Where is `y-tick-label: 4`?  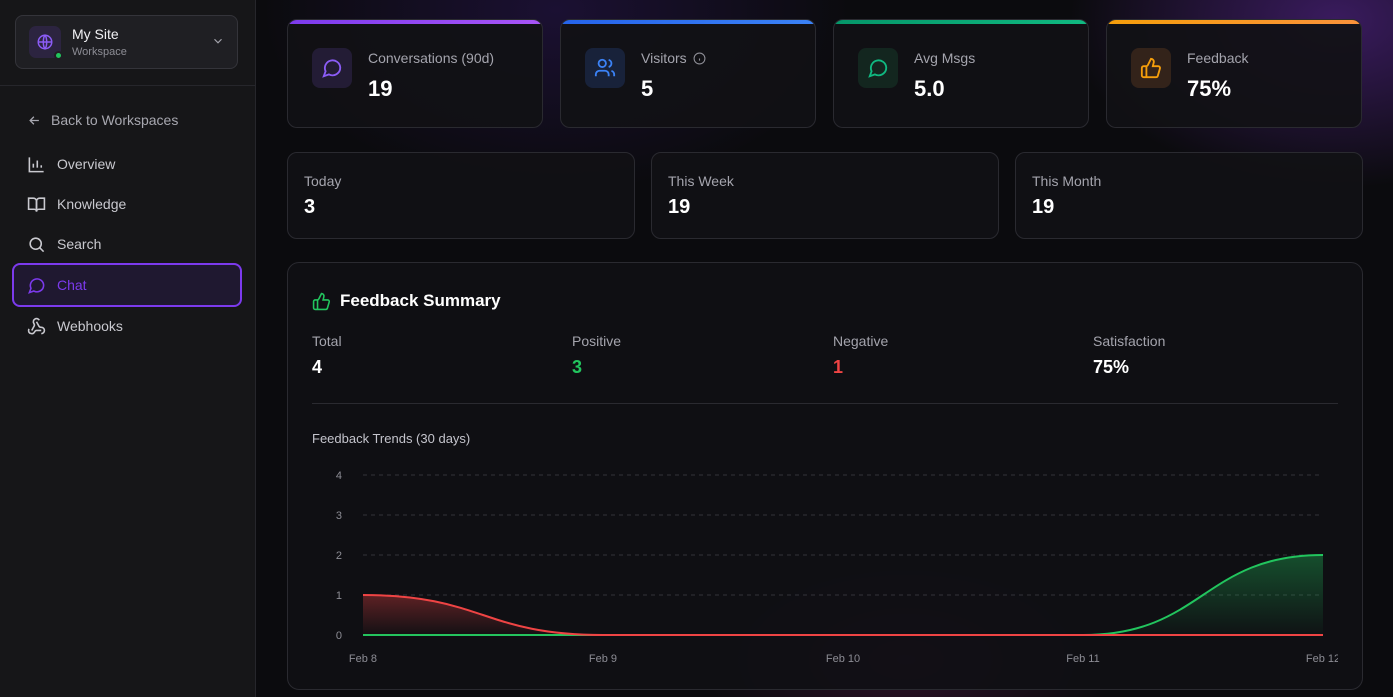
y-tick-label: 4 is located at coordinates (339, 476).